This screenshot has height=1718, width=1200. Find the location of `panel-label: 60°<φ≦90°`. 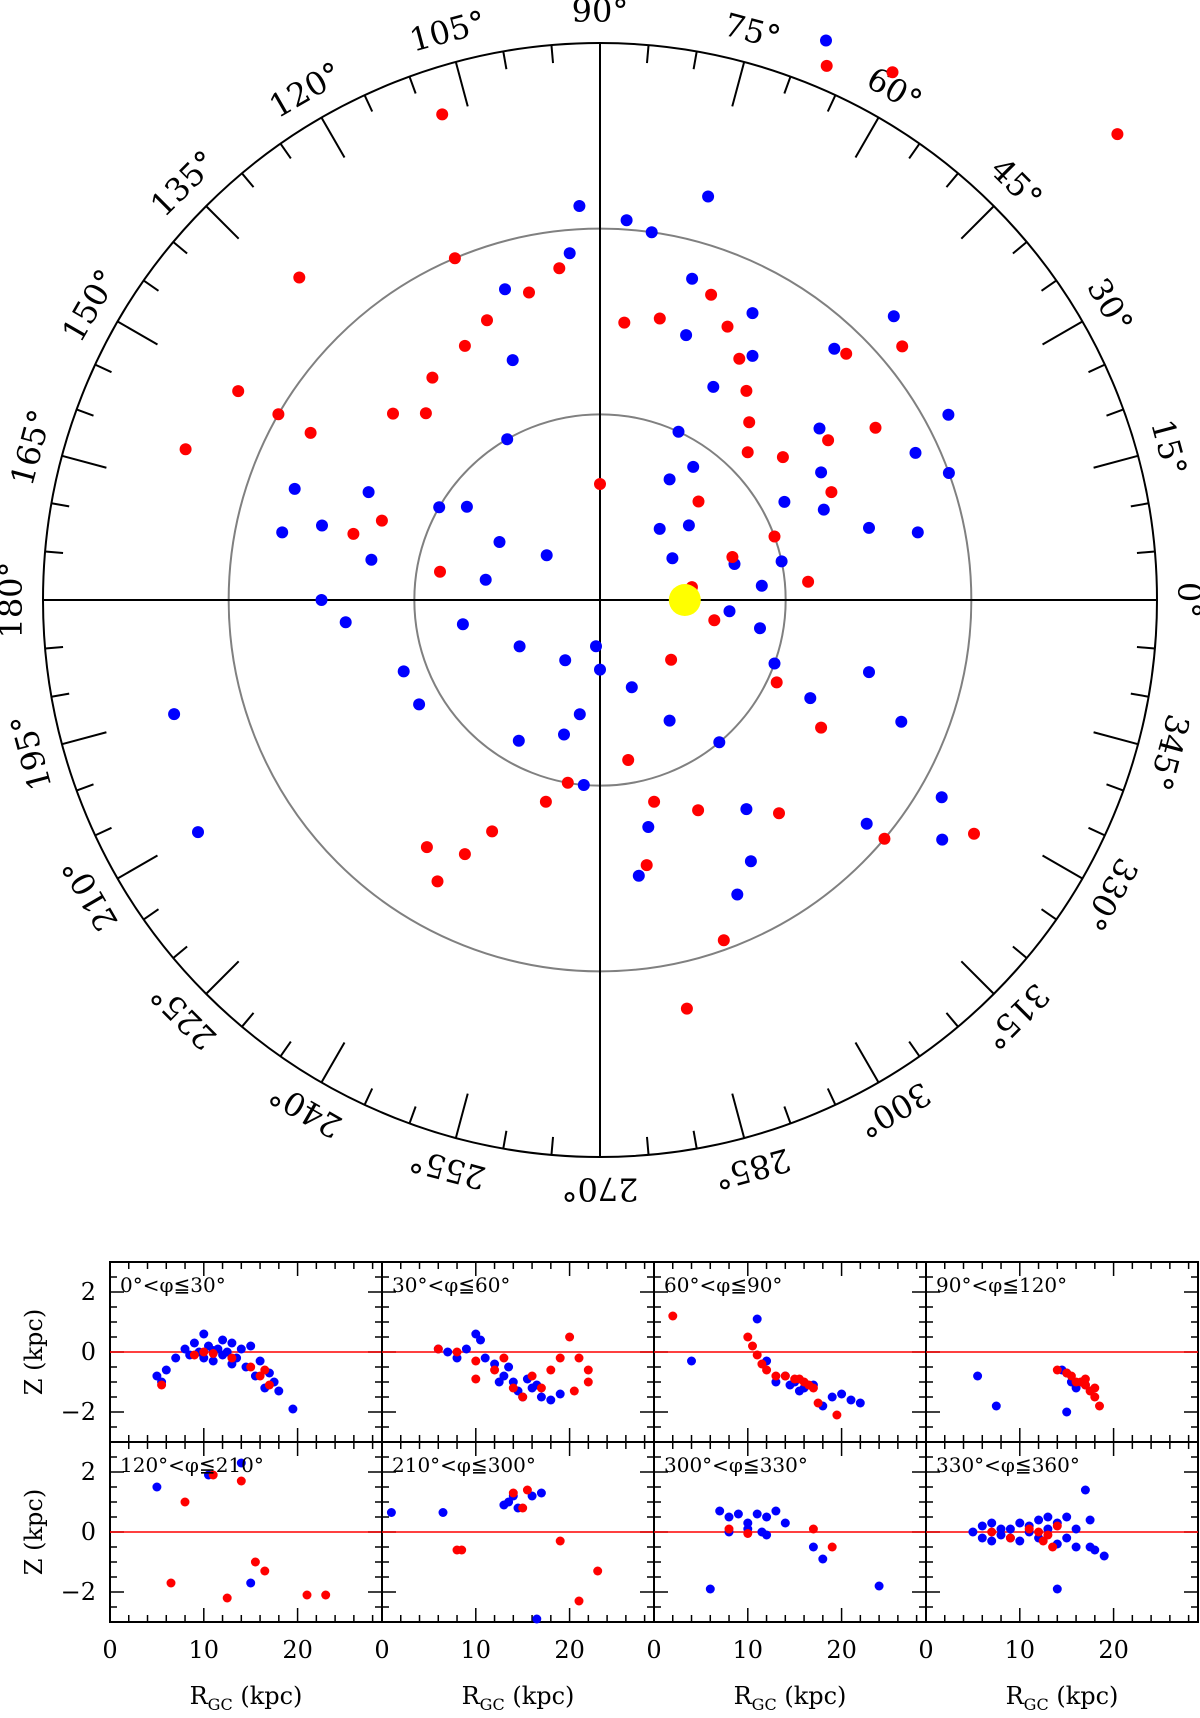

panel-label: 60°<φ≦90° is located at coordinates (723, 1285).